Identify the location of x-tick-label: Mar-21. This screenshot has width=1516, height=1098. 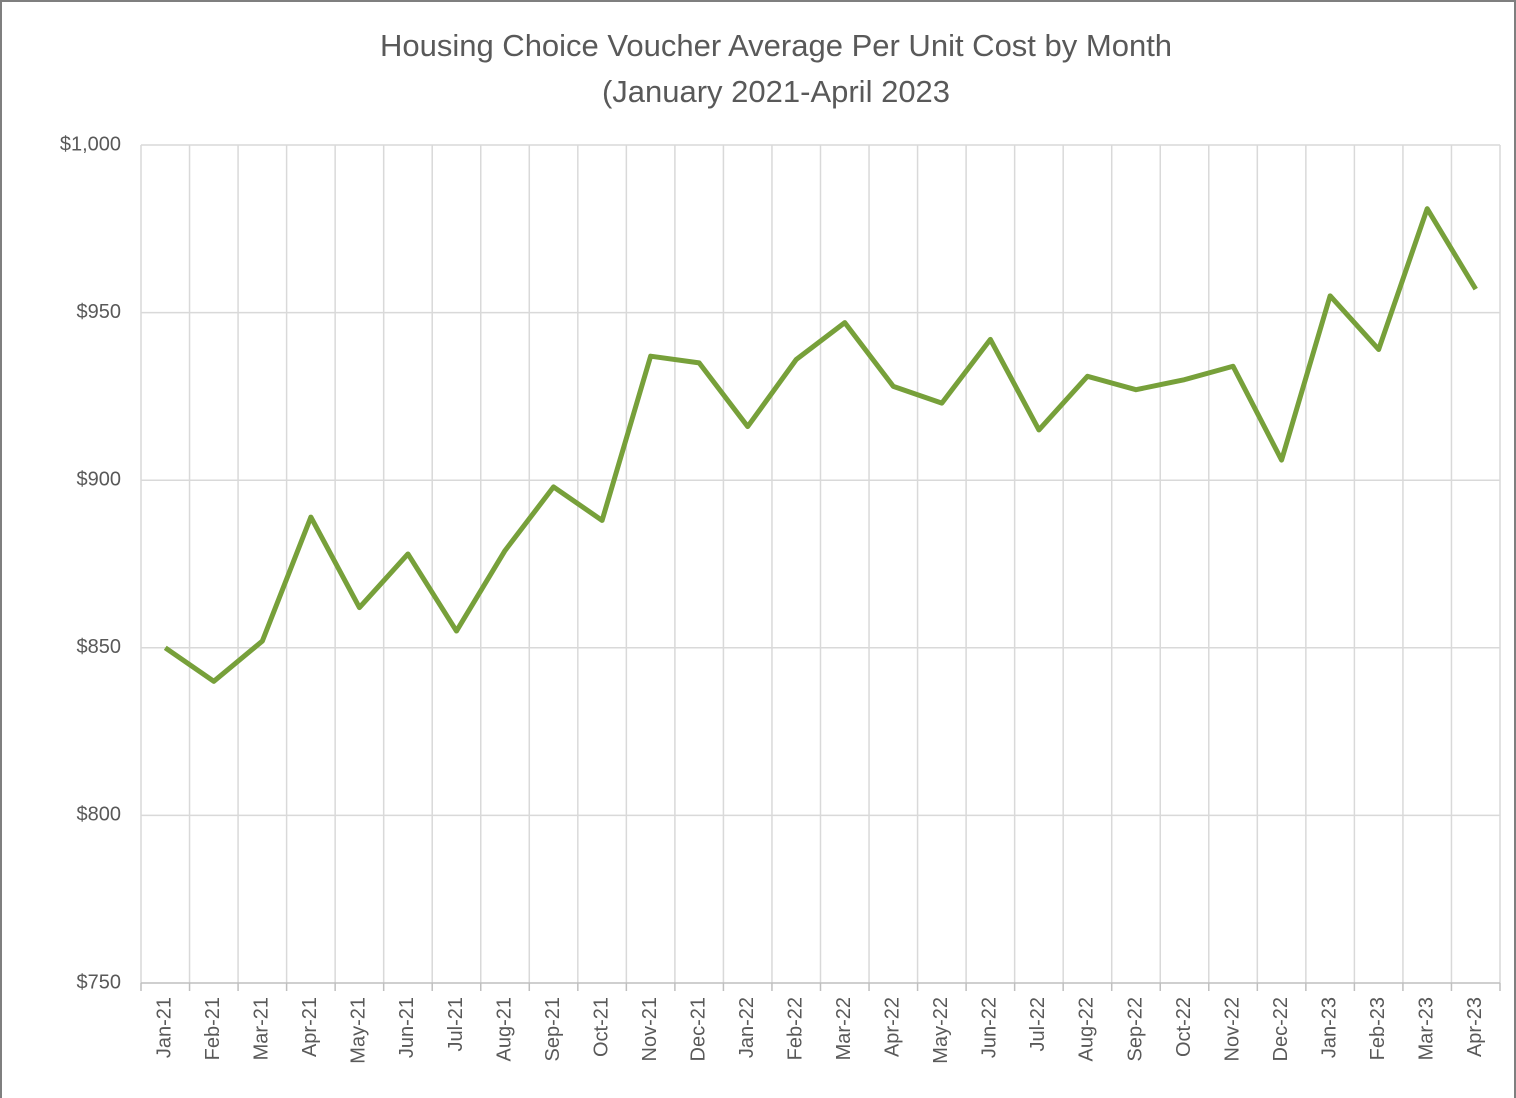
(262, 1028).